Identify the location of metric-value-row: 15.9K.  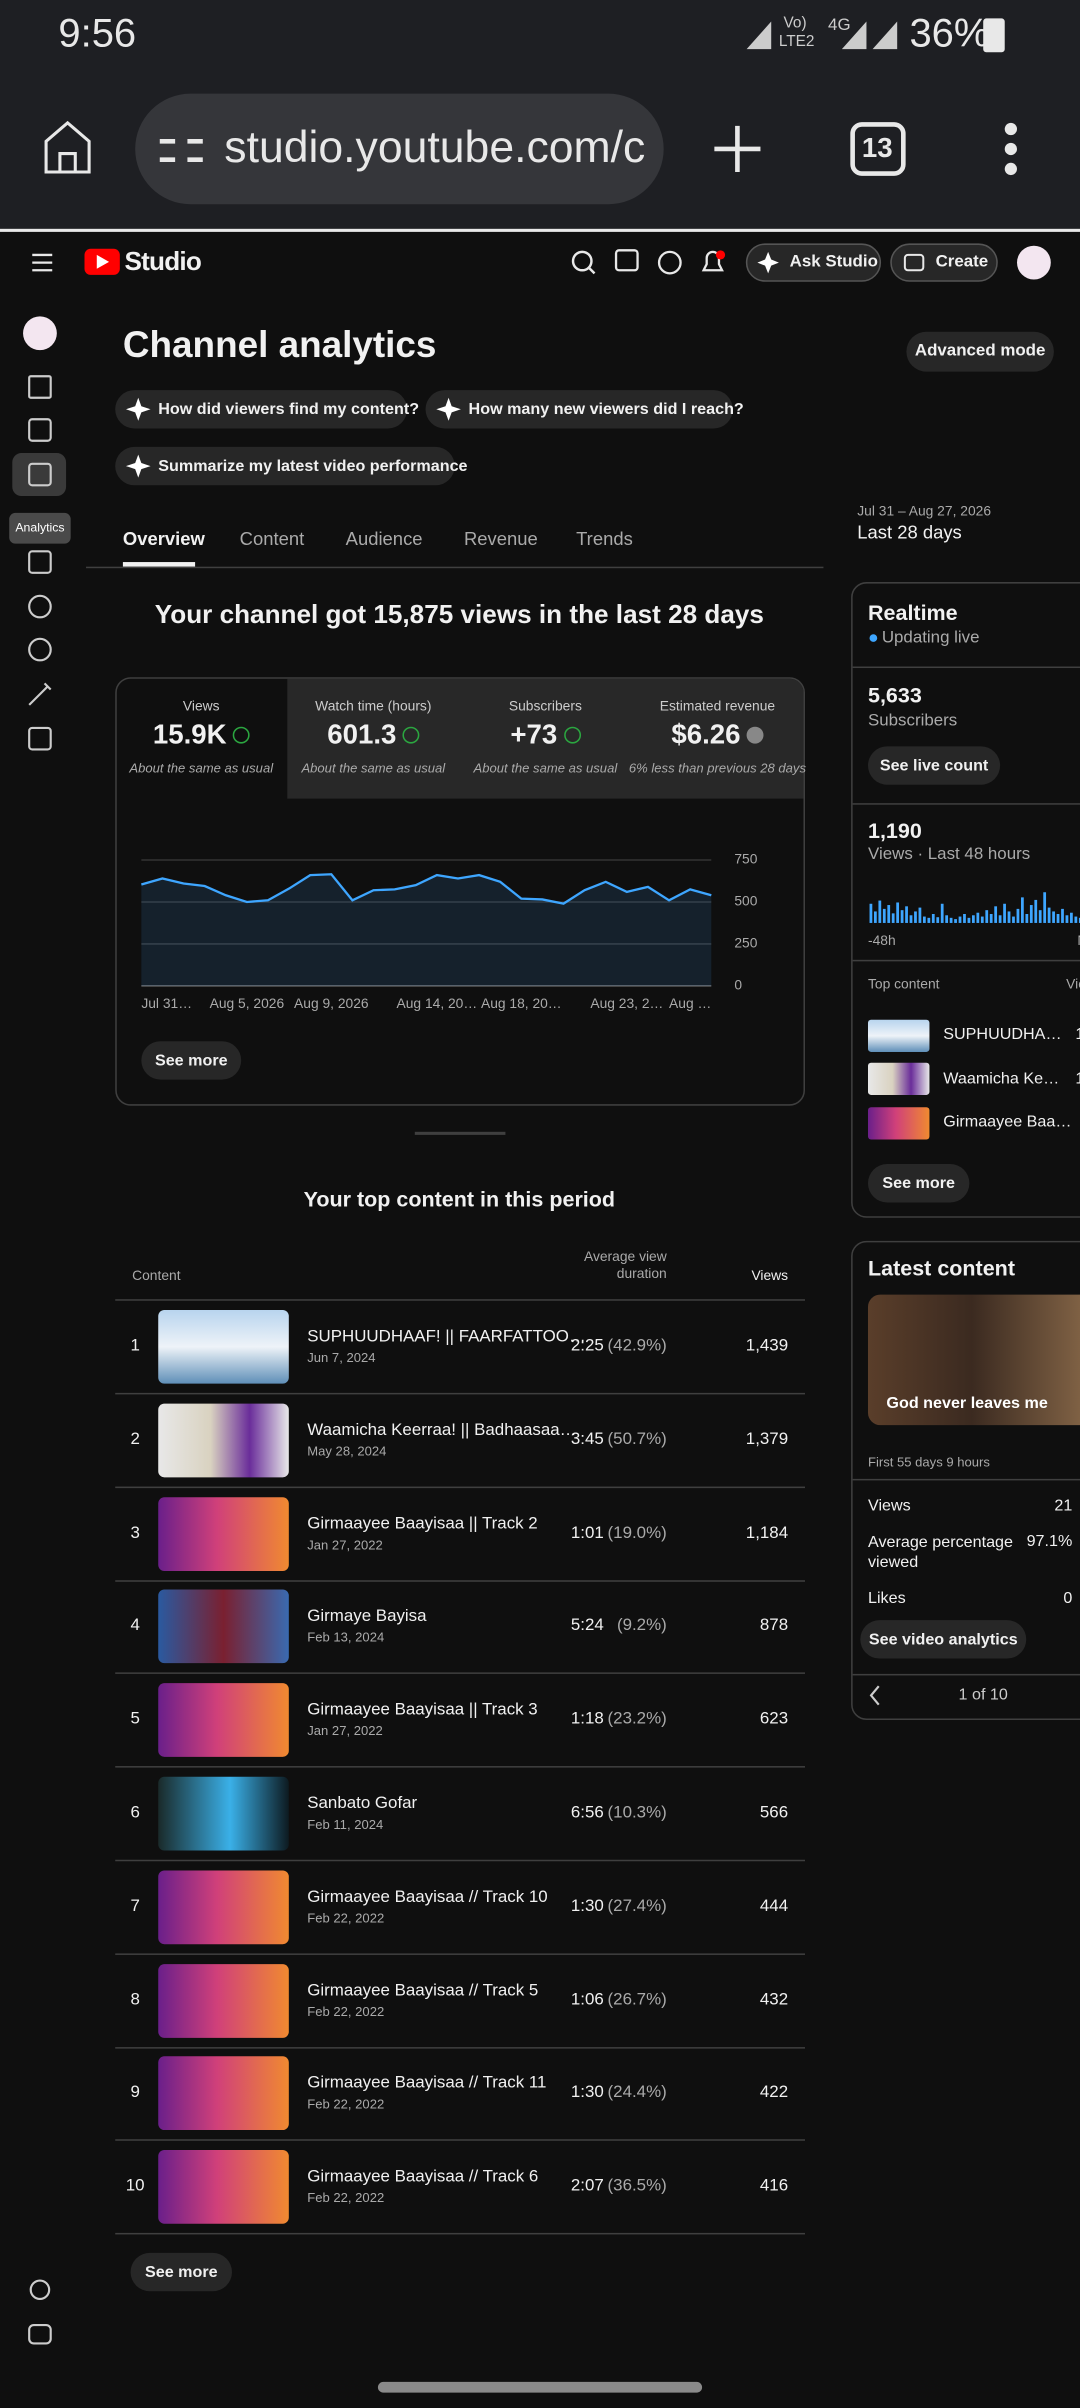
(201, 735).